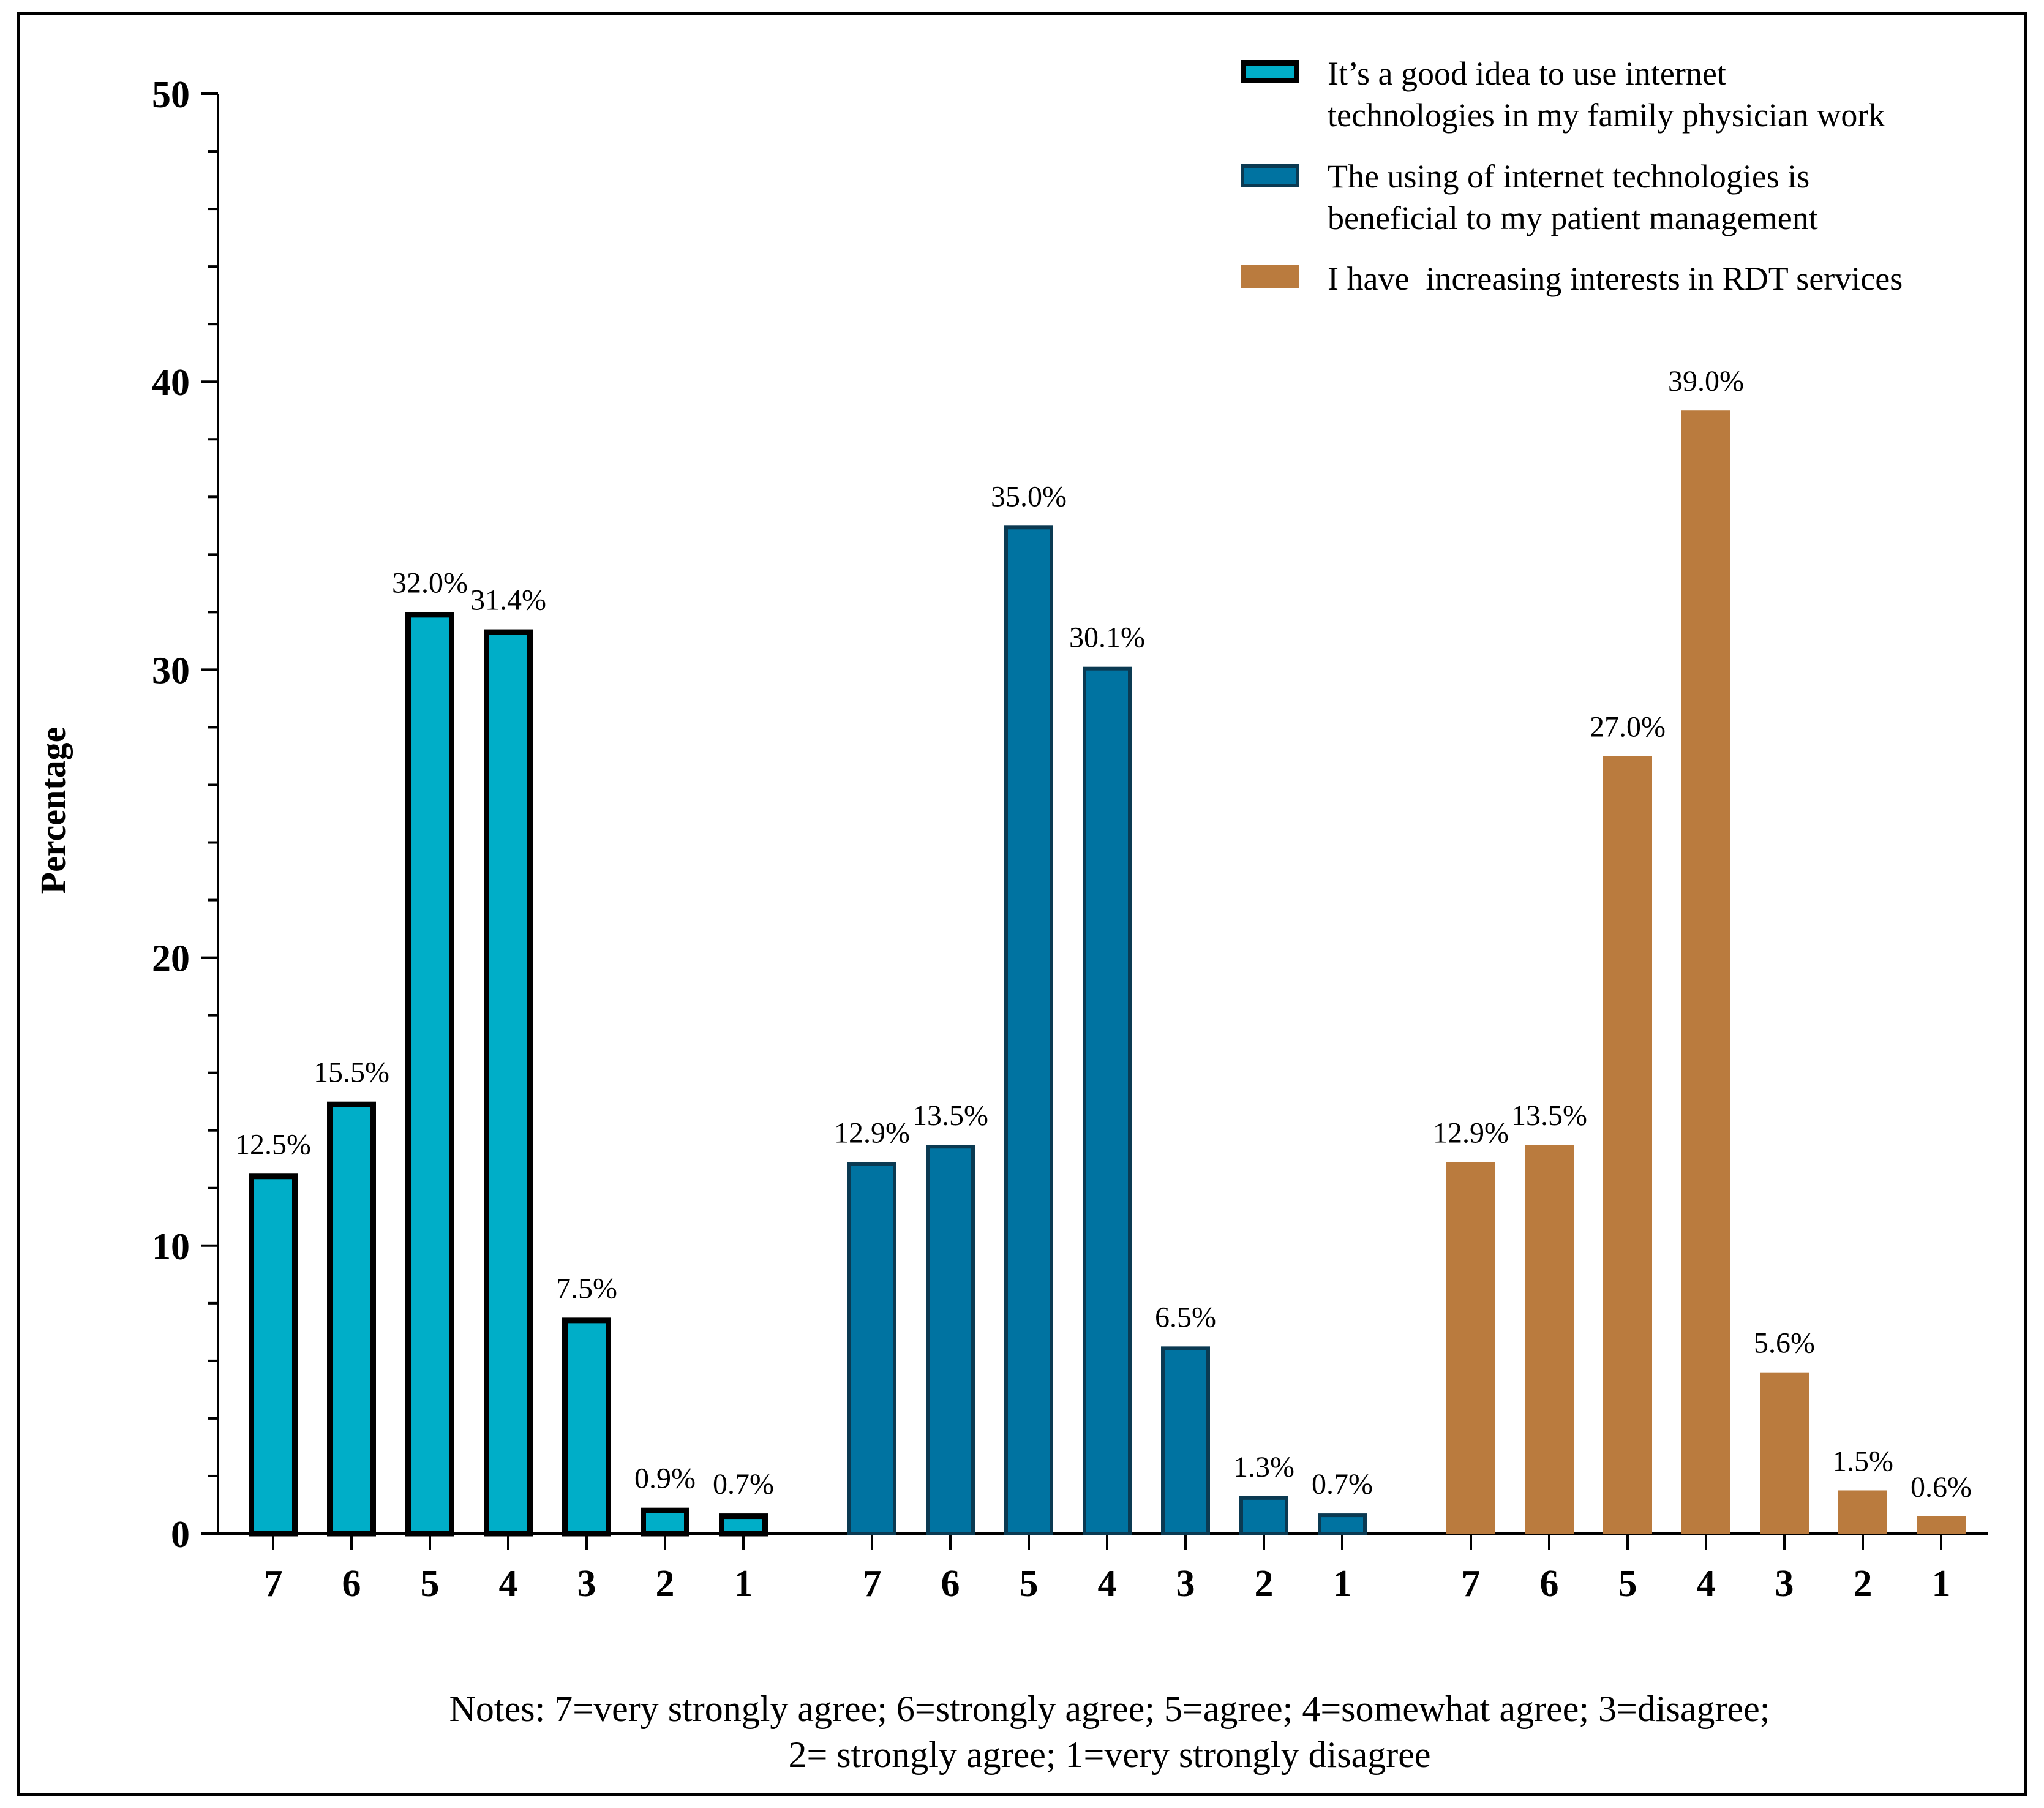 The image size is (2044, 1808). What do you see at coordinates (1941, 1487) in the screenshot?
I see `data-label: 0.6%` at bounding box center [1941, 1487].